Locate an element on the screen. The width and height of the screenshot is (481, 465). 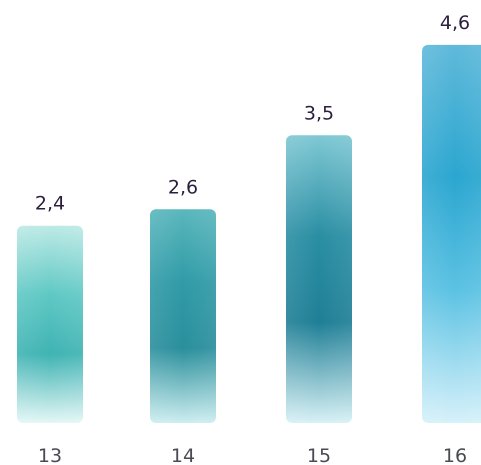
value-label-13: 2,4 is located at coordinates (50, 204).